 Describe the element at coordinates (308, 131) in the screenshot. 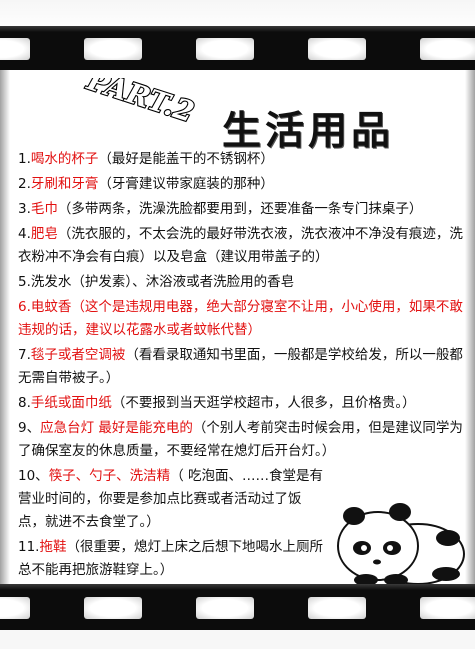

I see `page-title: 生活用品` at that location.